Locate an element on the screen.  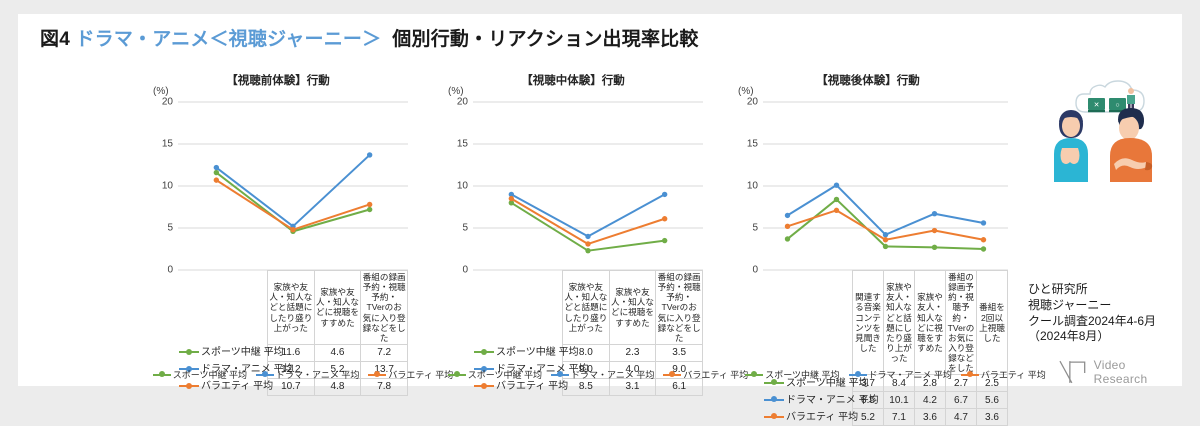
y-axis-tick: 0 is located at coordinates (755, 270).